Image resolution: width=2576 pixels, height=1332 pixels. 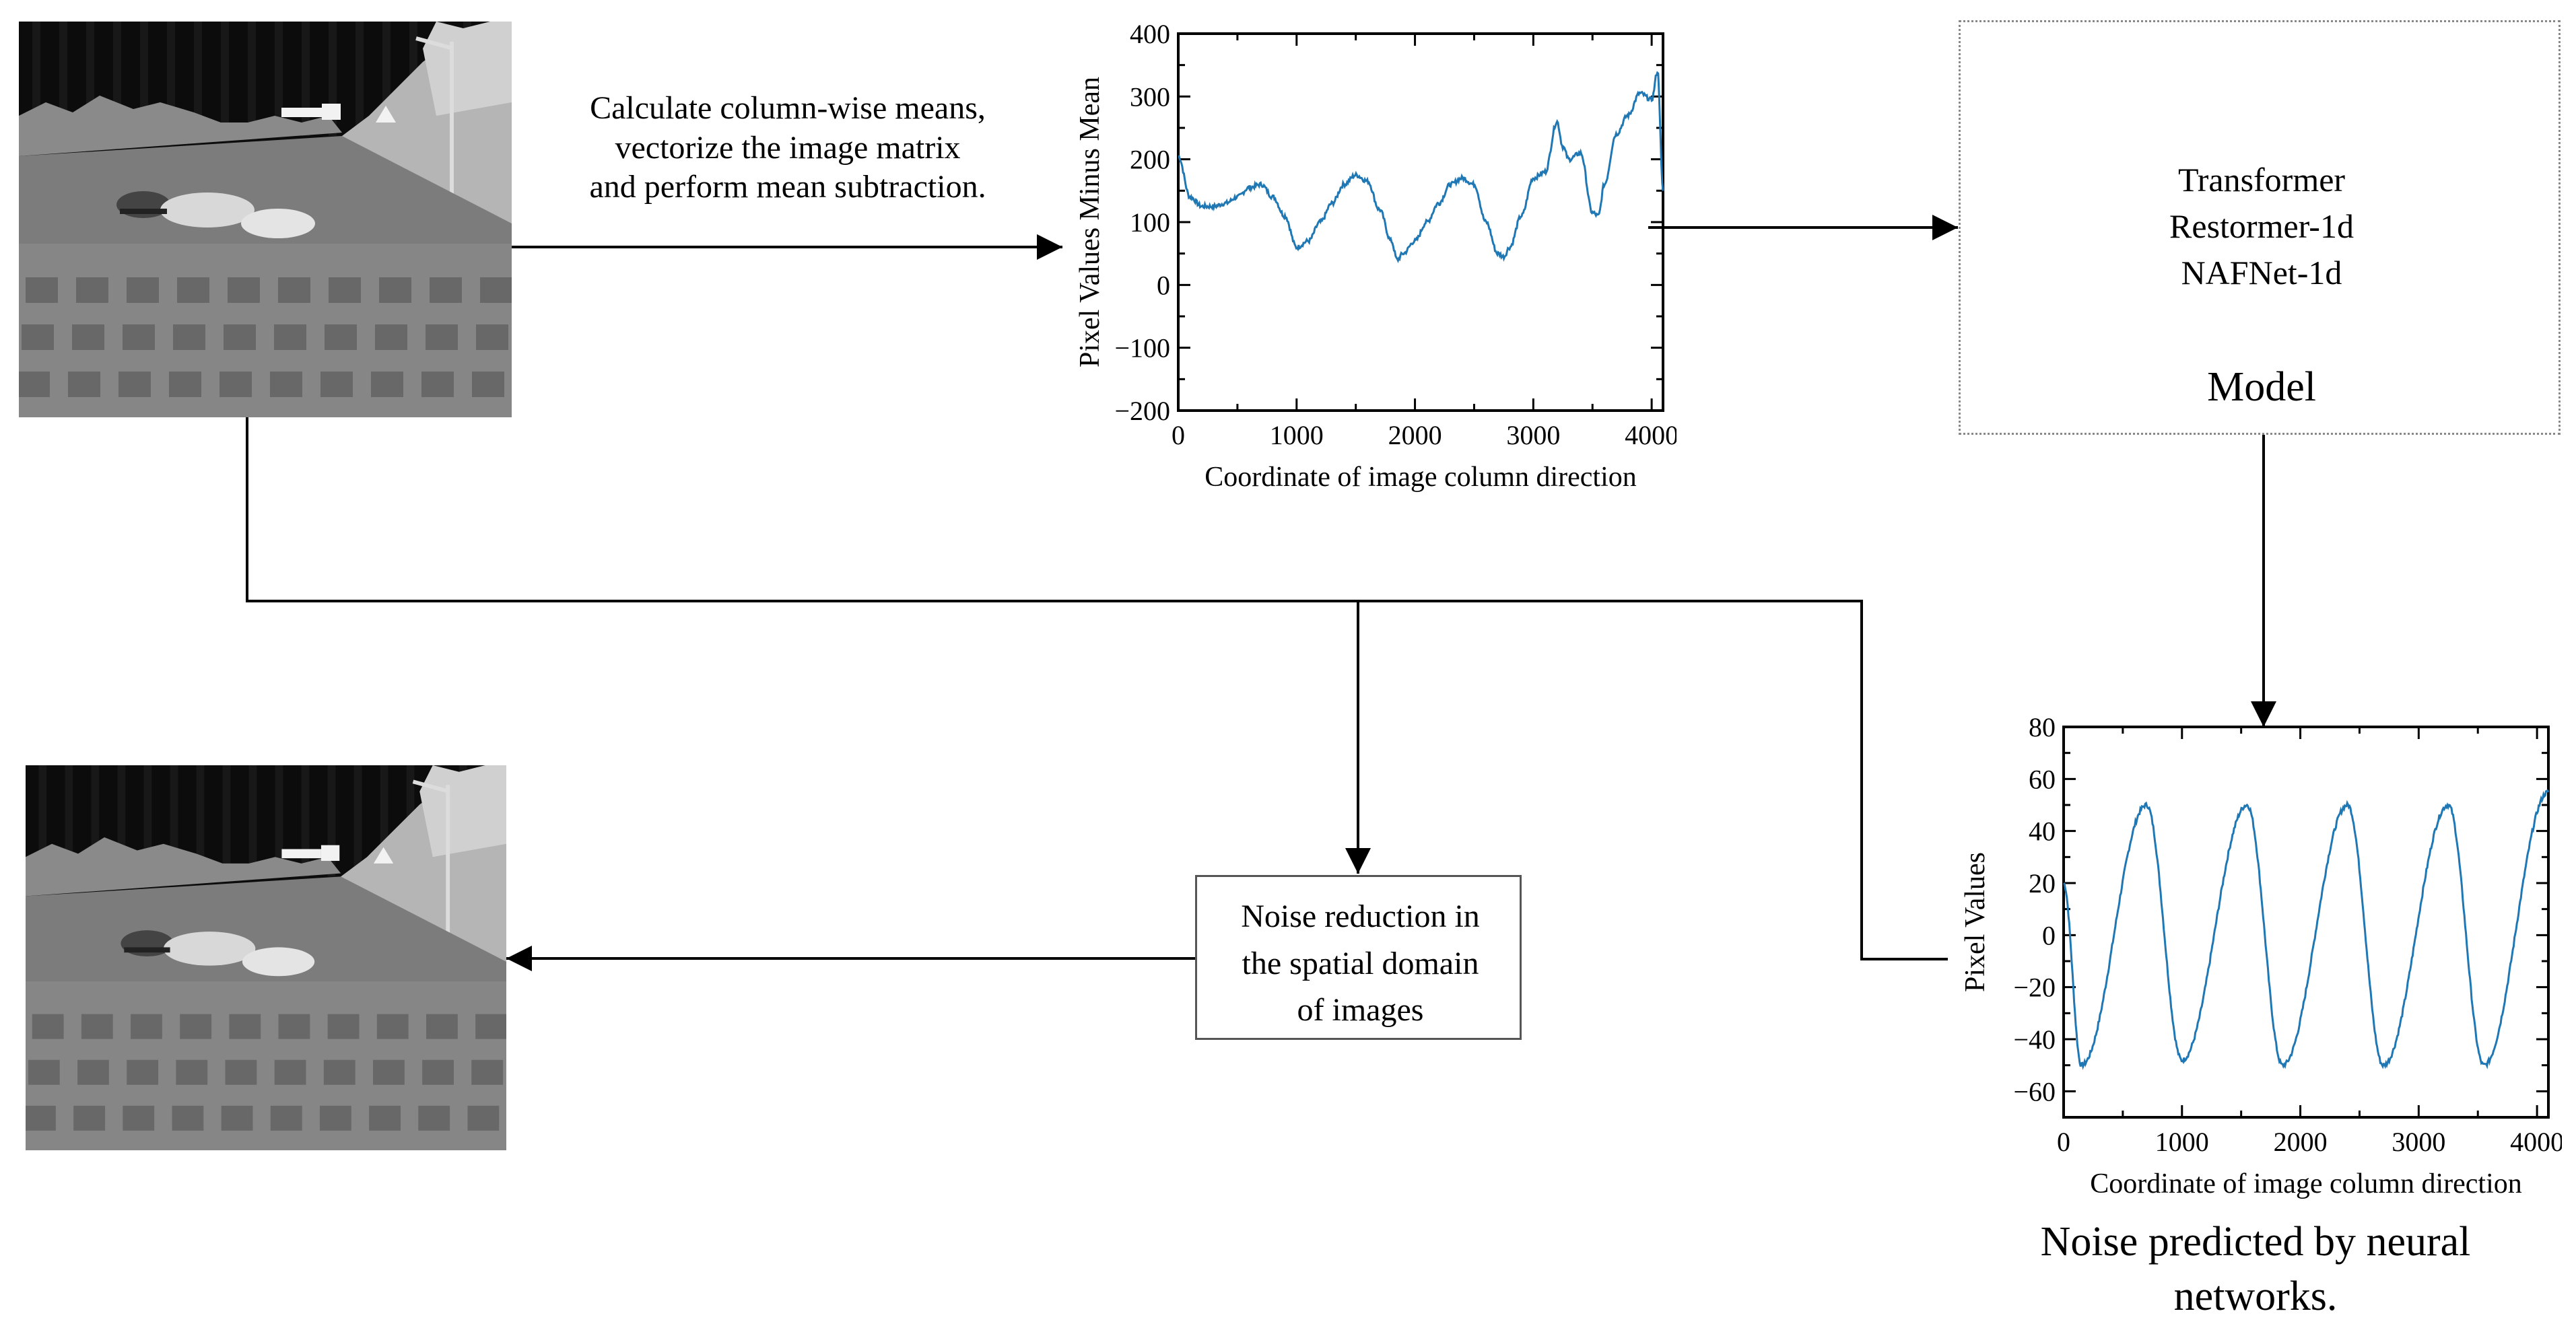 What do you see at coordinates (2261, 272) in the screenshot?
I see `model-item-nafnet: NAFNet-1d` at bounding box center [2261, 272].